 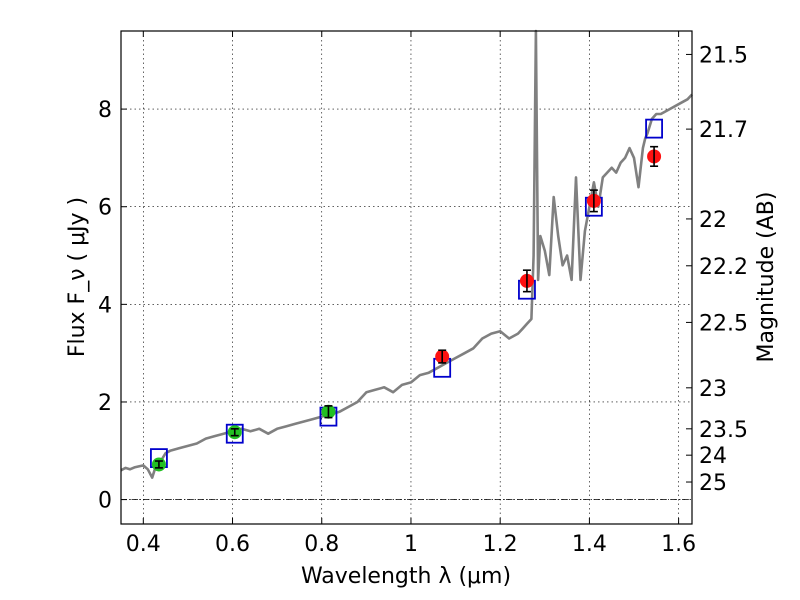 I want to click on right-tick-label: 22.2, so click(x=723, y=267).